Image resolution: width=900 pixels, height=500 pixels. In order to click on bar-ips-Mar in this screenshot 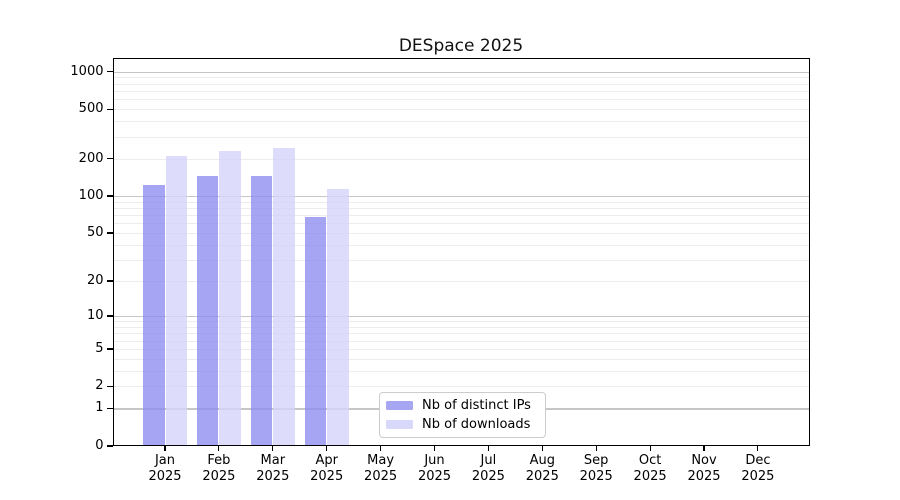, I will do `click(261, 310)`.